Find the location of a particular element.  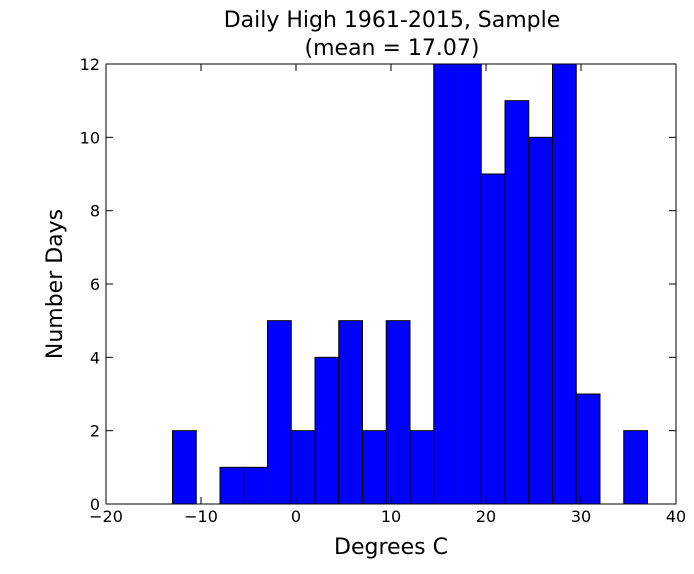

x-tick-label: 0 is located at coordinates (296, 516).